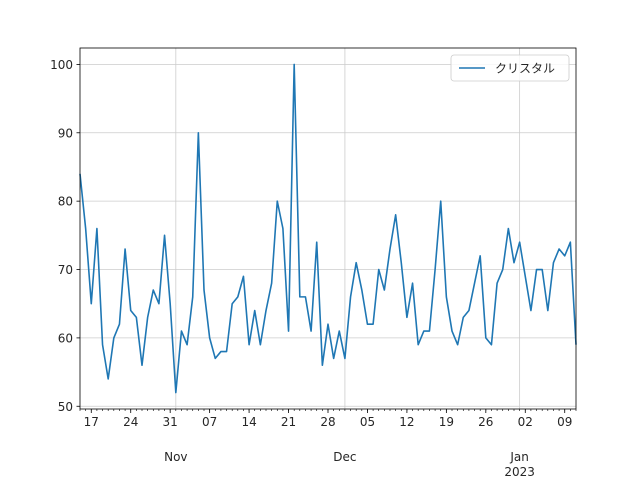 This screenshot has width=640, height=480. What do you see at coordinates (175, 457) in the screenshot?
I see `x-month-label: Nov` at bounding box center [175, 457].